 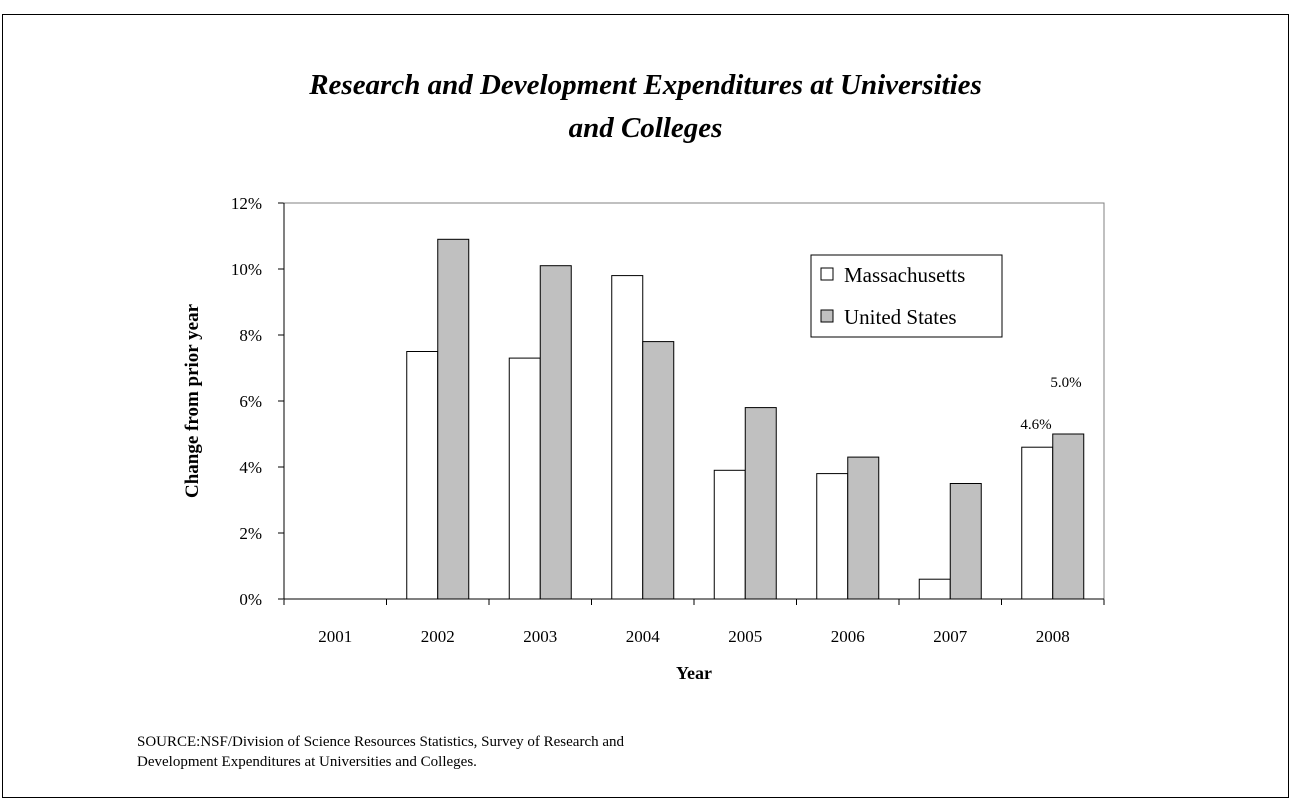 What do you see at coordinates (832, 536) in the screenshot?
I see `bar-massachusetts-2006` at bounding box center [832, 536].